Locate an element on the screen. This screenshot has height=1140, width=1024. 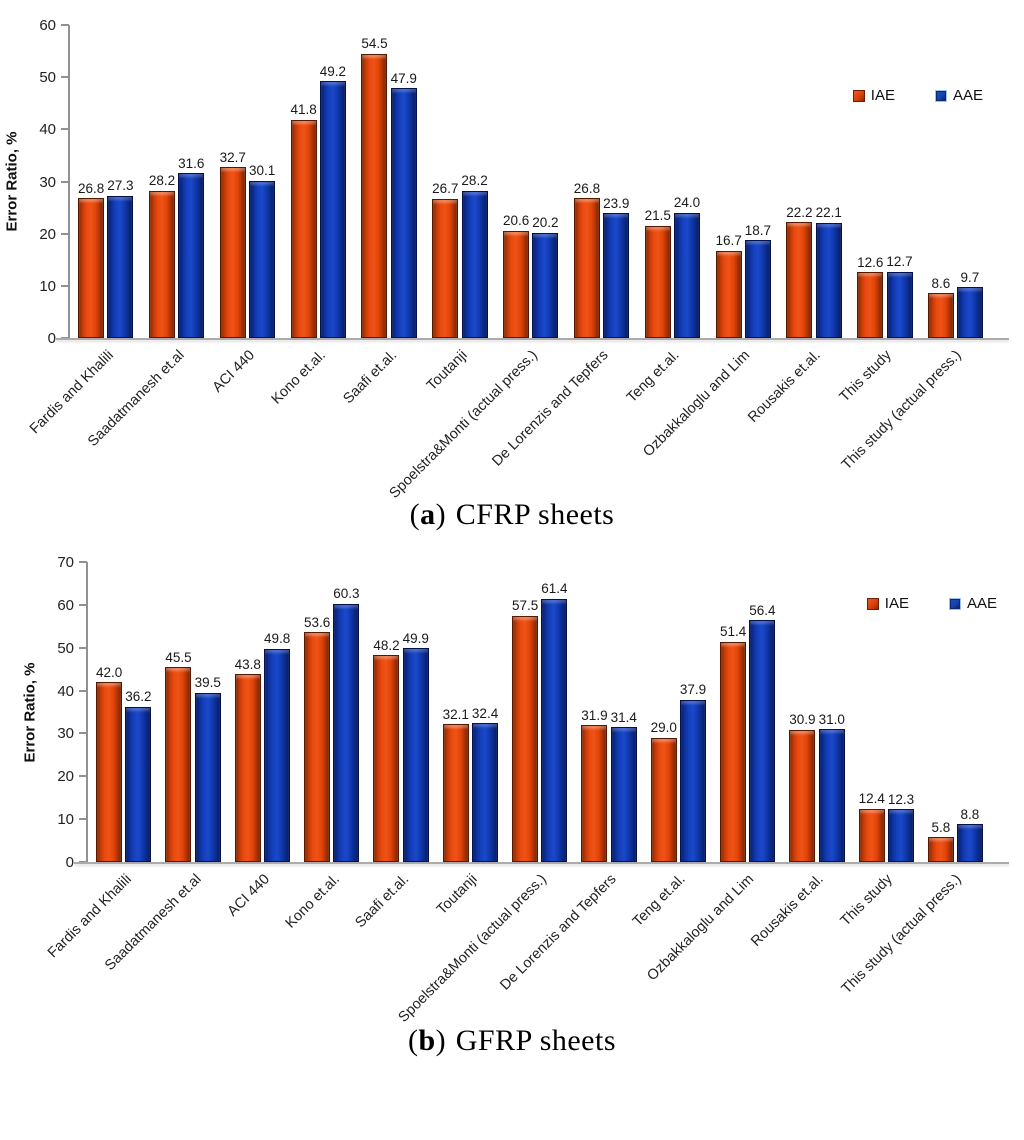
bar-group: 20.6 20.2 is located at coordinates (531, 276).